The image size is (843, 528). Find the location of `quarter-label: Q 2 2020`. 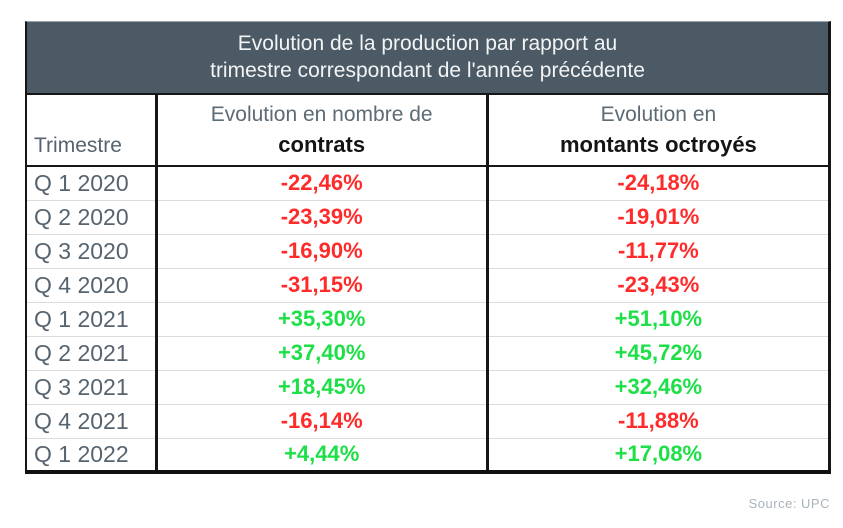

quarter-label: Q 2 2020 is located at coordinates (91, 217).